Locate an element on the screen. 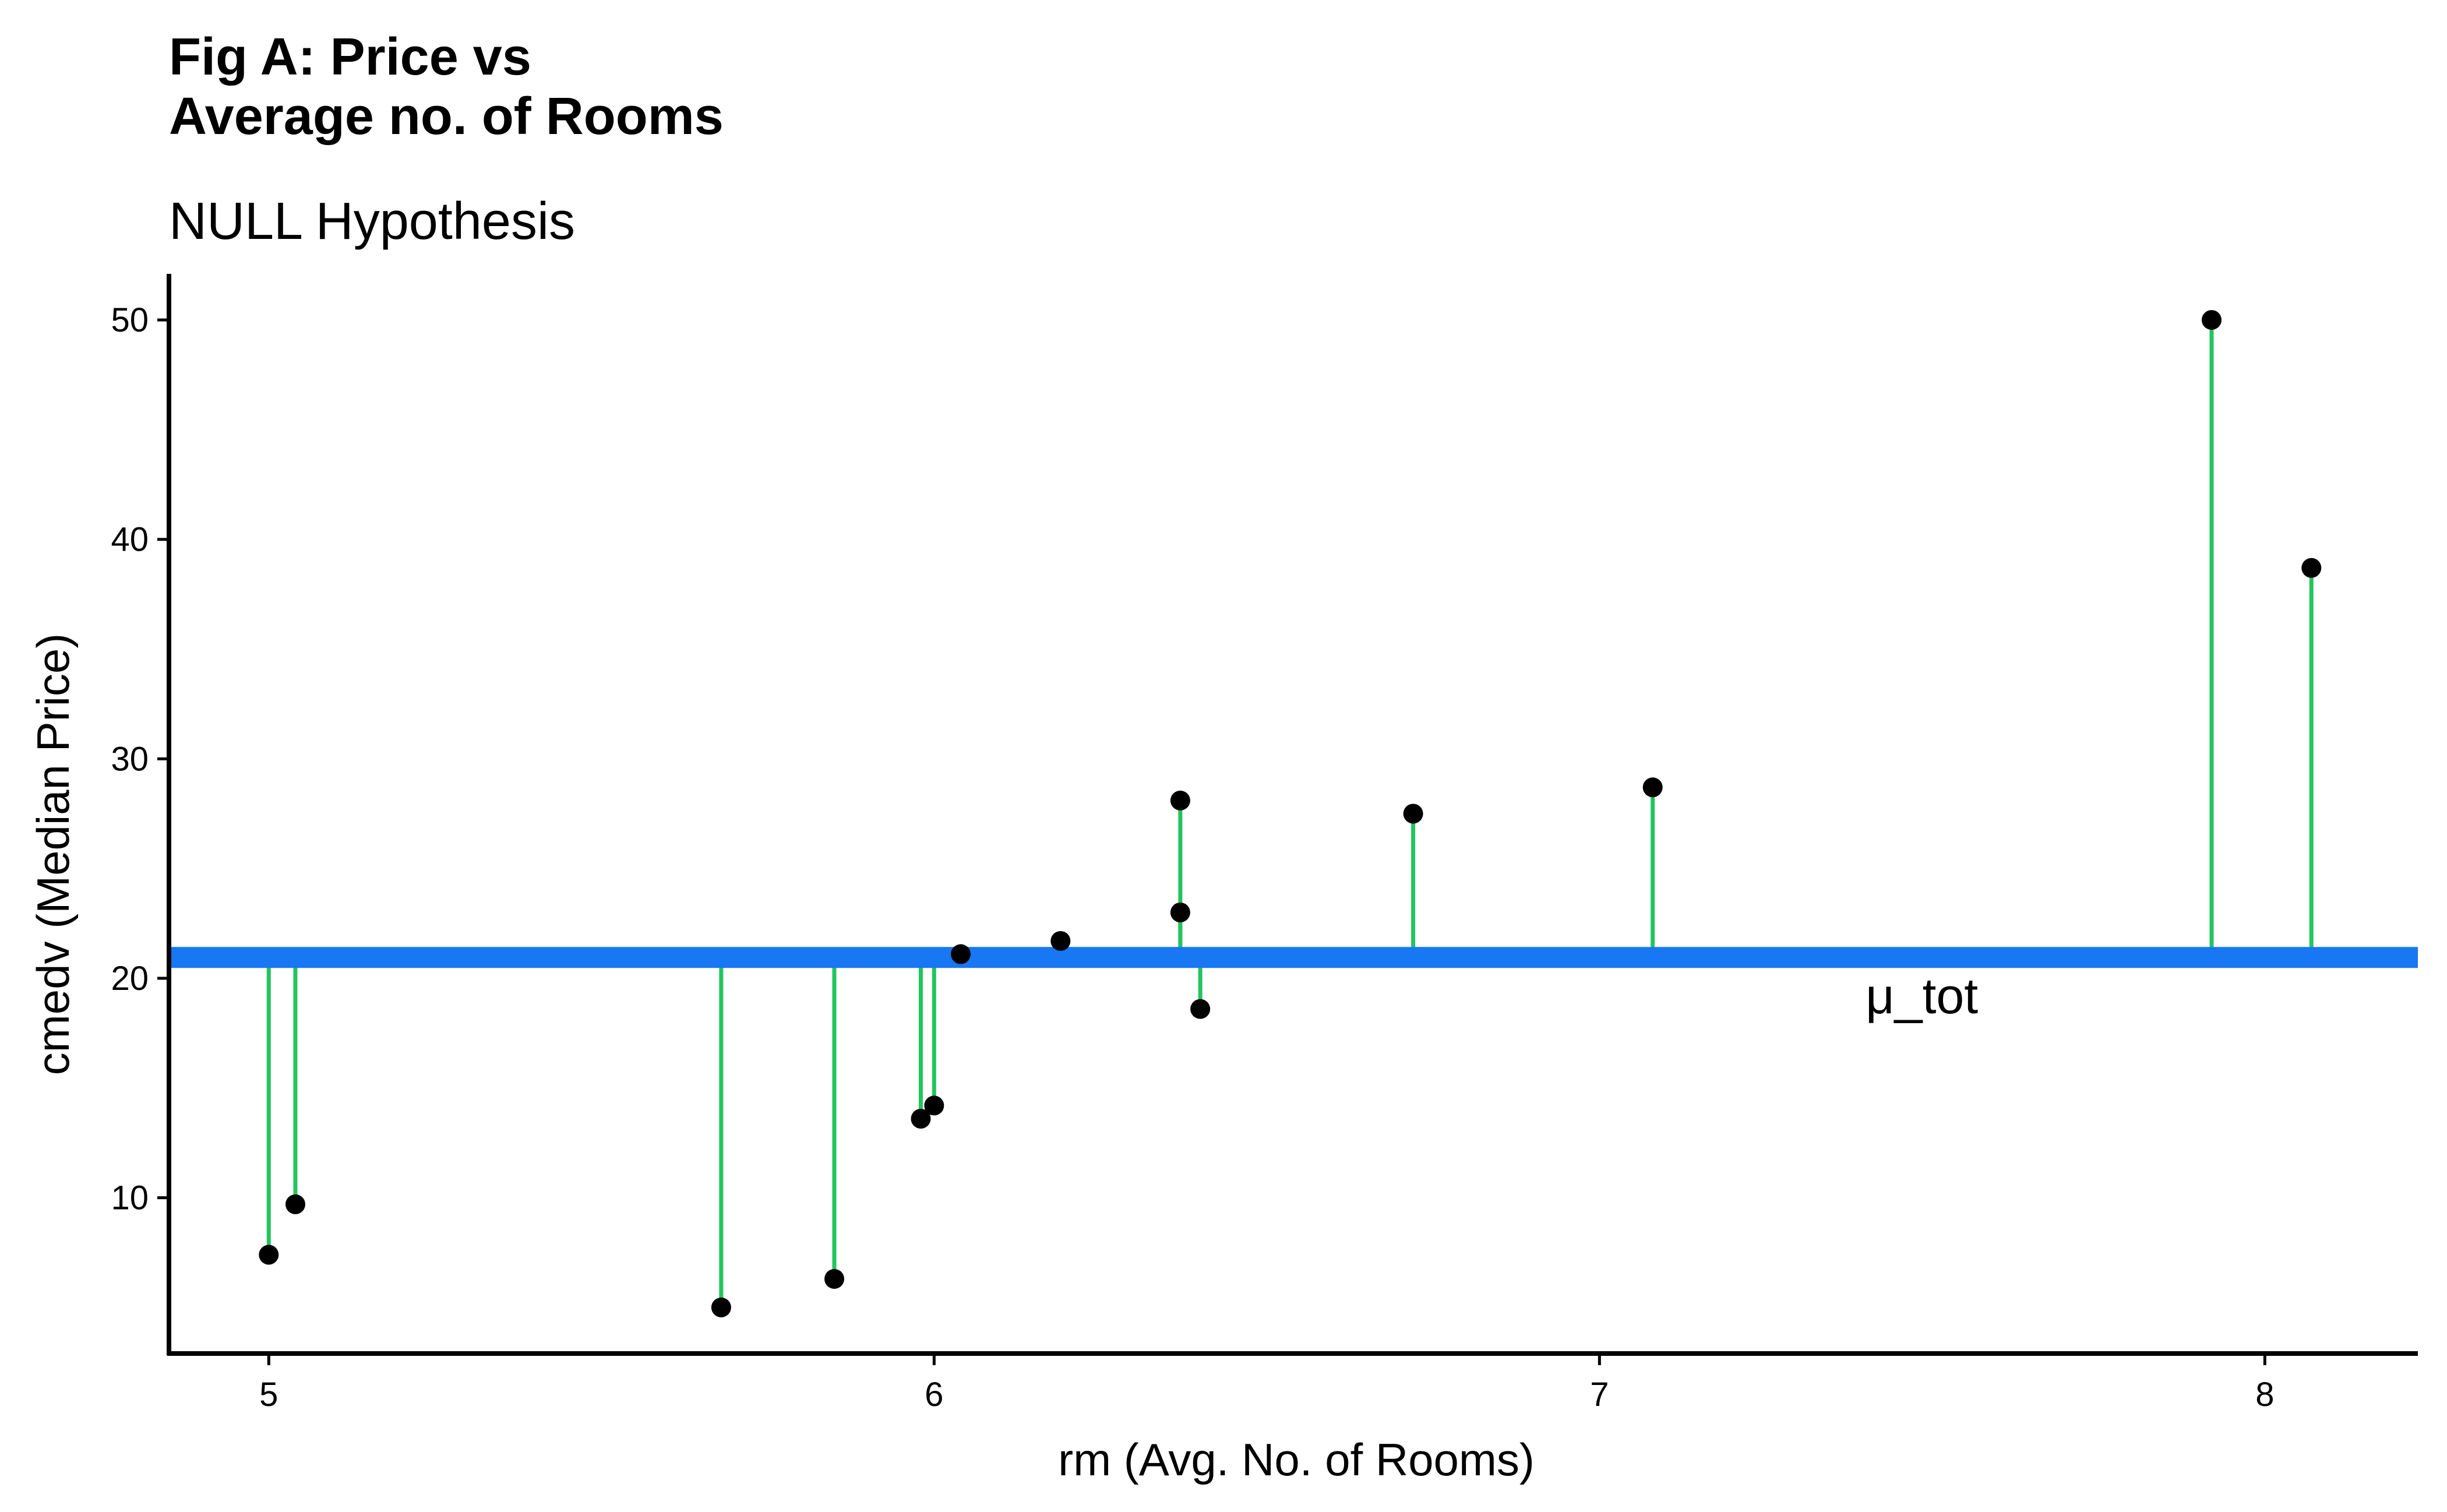 The image size is (2447, 1512). y-tick-label-2: 30 is located at coordinates (130, 759).